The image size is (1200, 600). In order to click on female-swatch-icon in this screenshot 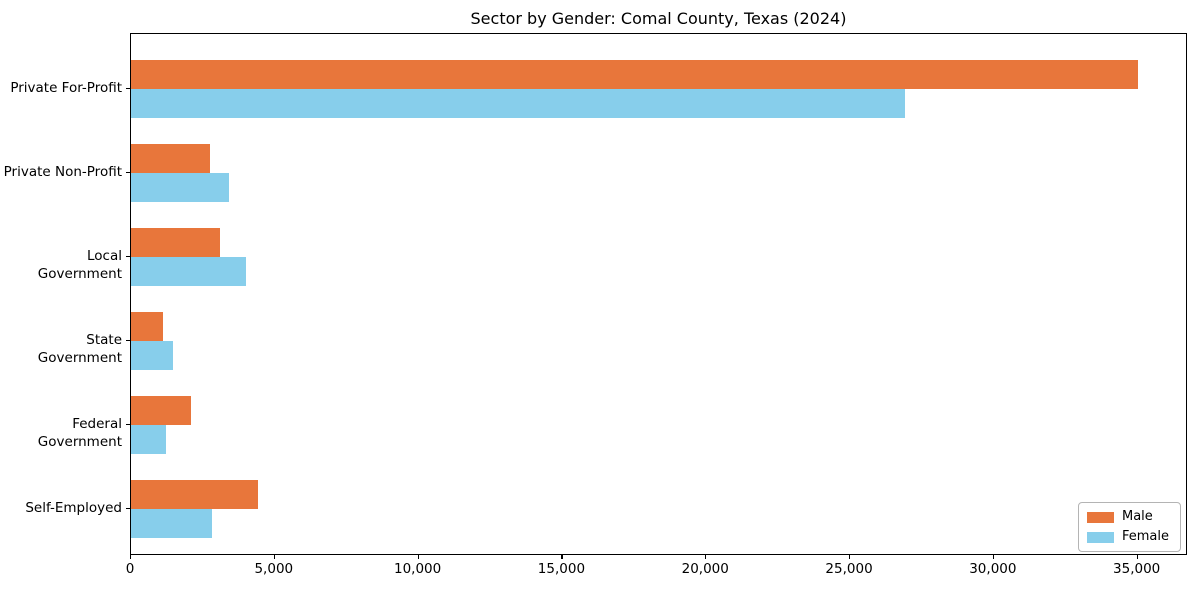, I will do `click(1100, 537)`.